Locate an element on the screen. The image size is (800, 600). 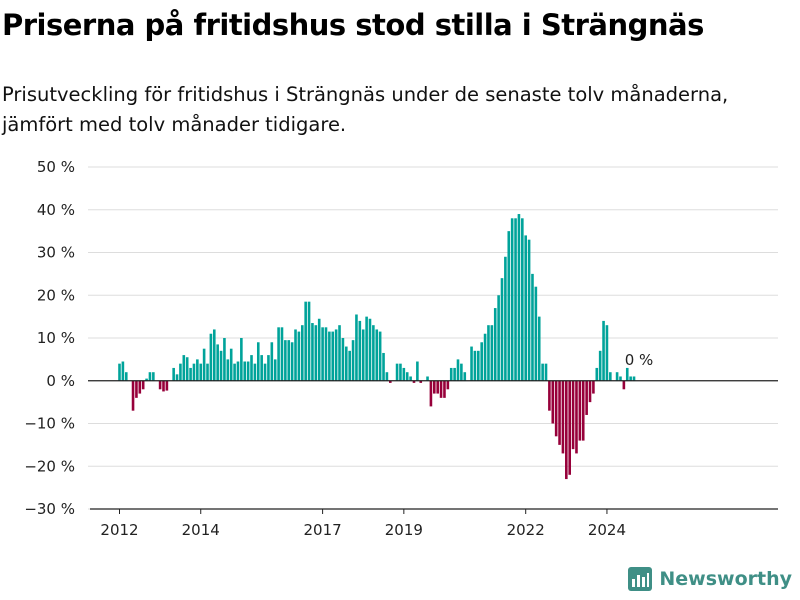
last-value-label: 0 % is located at coordinates (639, 360).